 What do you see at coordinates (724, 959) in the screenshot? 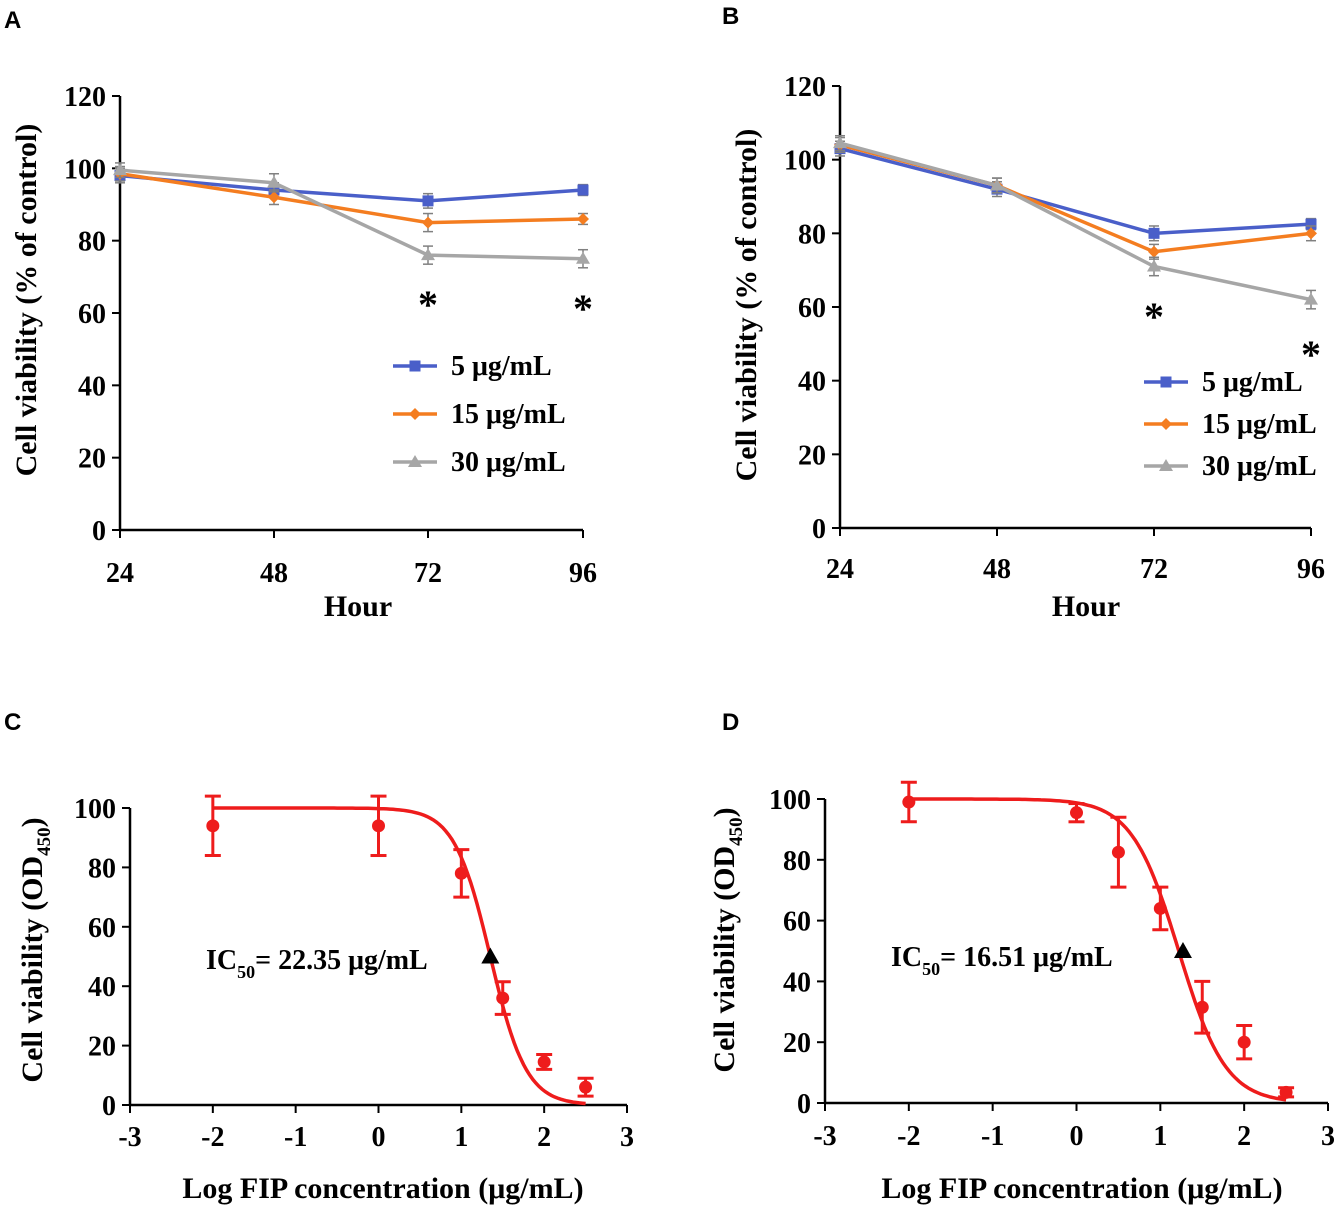
I see `y-axis-title-main: Cell viability (OD` at bounding box center [724, 959].